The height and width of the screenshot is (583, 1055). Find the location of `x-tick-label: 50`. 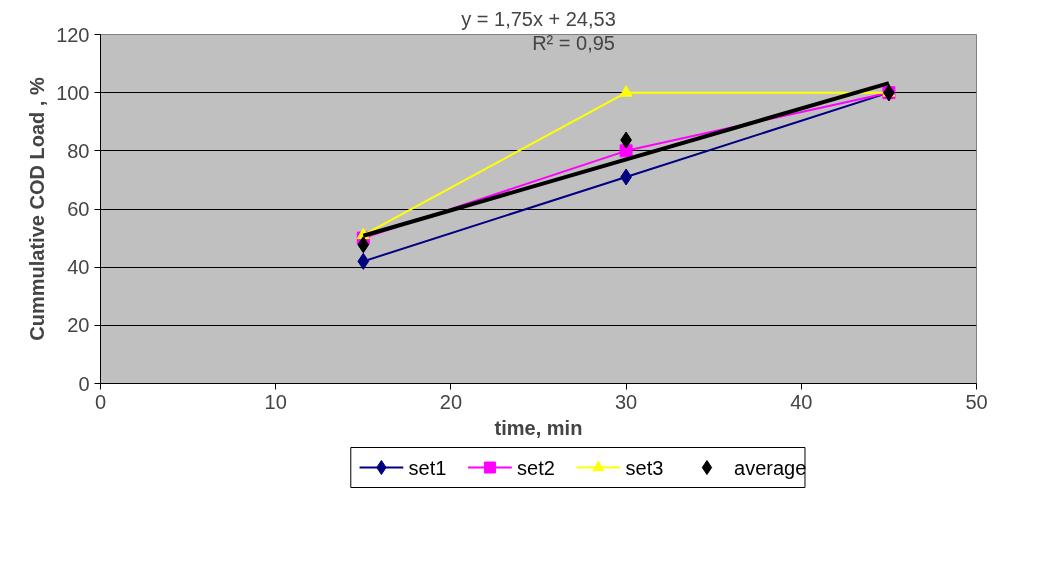

x-tick-label: 50 is located at coordinates (976, 401).